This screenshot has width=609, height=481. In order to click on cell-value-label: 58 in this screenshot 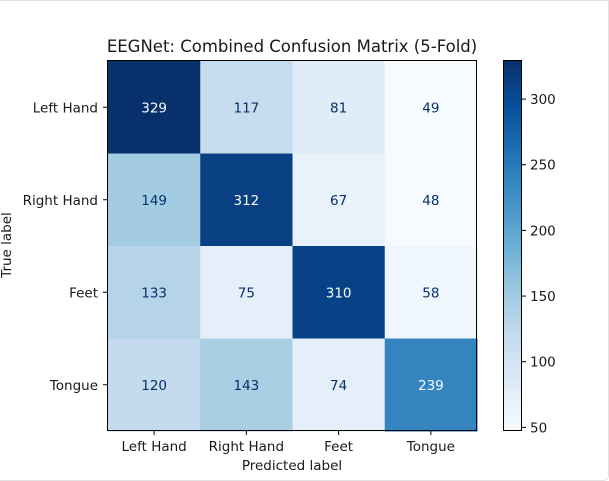, I will do `click(430, 293)`.